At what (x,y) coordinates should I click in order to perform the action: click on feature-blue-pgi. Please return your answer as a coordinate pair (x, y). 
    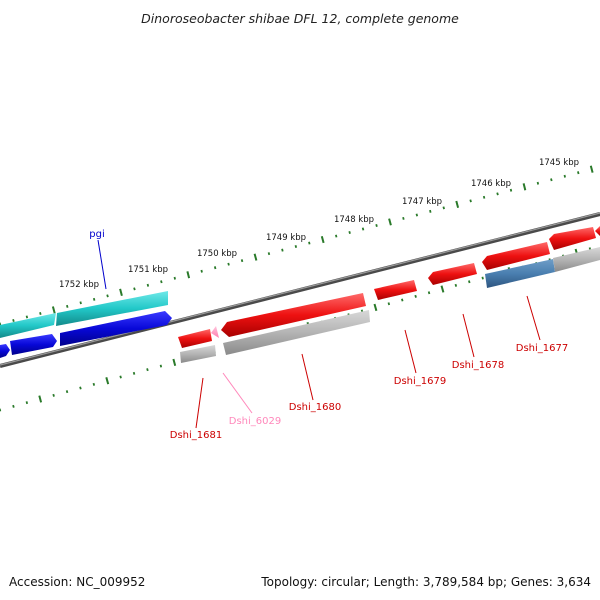
    Looking at the image, I should click on (116, 328).